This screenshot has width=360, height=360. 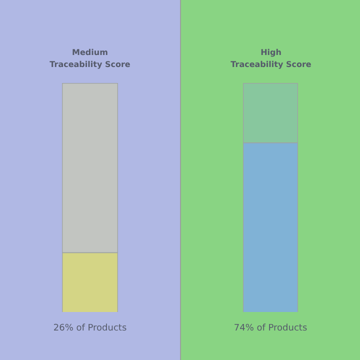 I want to click on data-label: 74% of Products, so click(x=271, y=328).